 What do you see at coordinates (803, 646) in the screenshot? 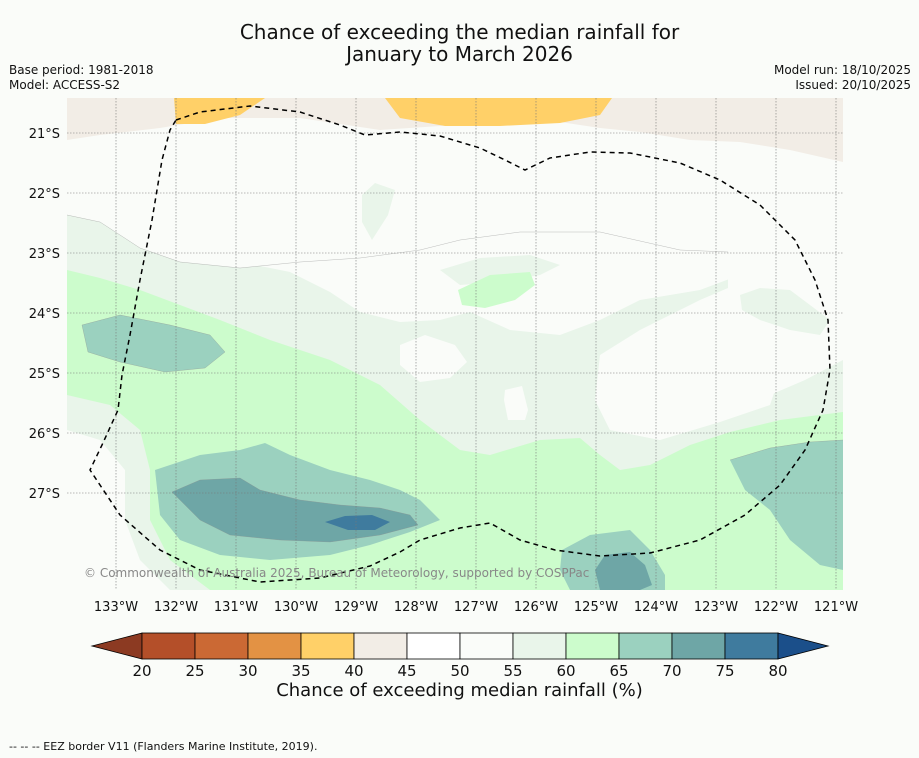
I see `colorbar-high-arrow` at bounding box center [803, 646].